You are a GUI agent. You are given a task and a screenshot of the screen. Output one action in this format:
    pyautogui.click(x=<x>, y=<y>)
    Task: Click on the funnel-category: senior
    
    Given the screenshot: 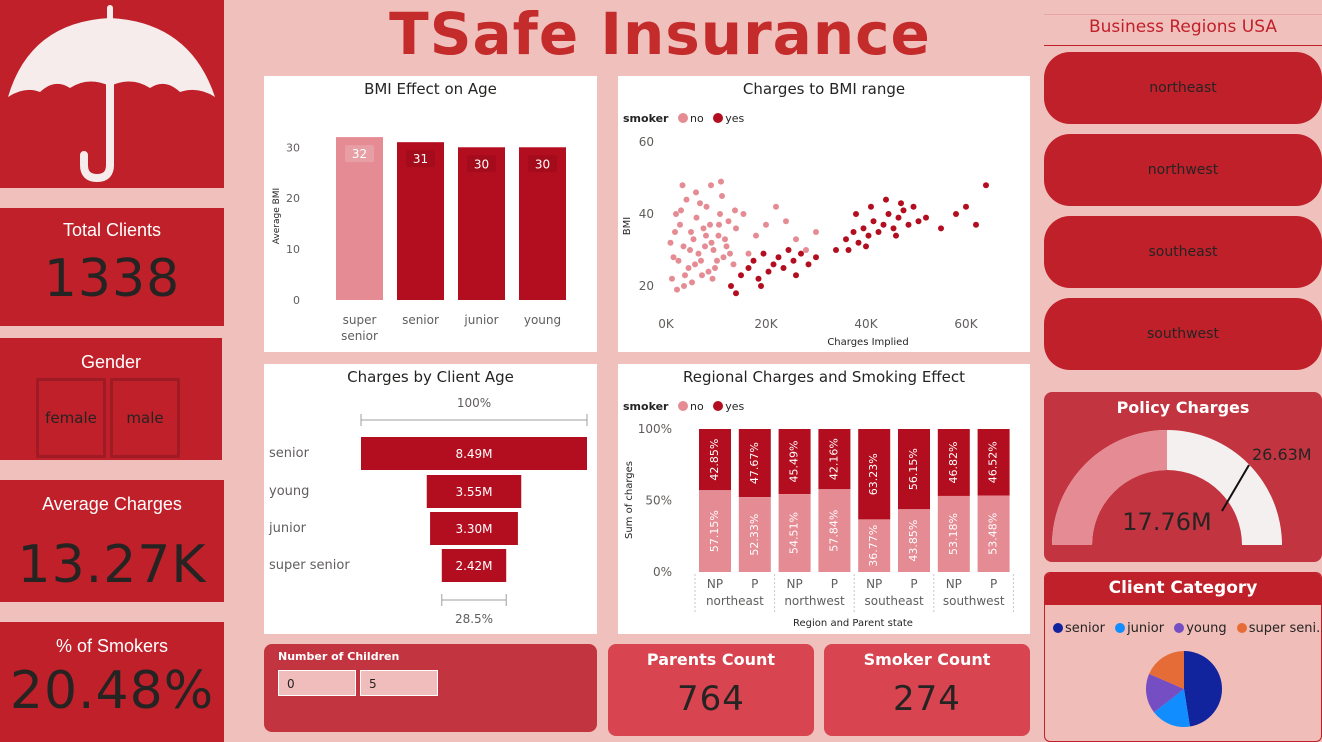 What is the action you would take?
    pyautogui.click(x=289, y=453)
    